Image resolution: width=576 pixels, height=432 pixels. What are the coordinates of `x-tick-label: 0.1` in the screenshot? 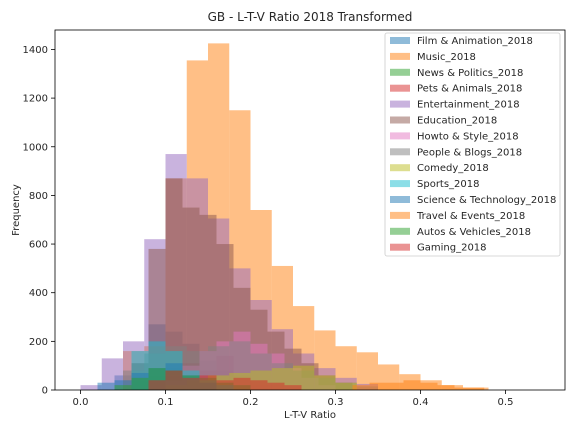 It's located at (166, 402).